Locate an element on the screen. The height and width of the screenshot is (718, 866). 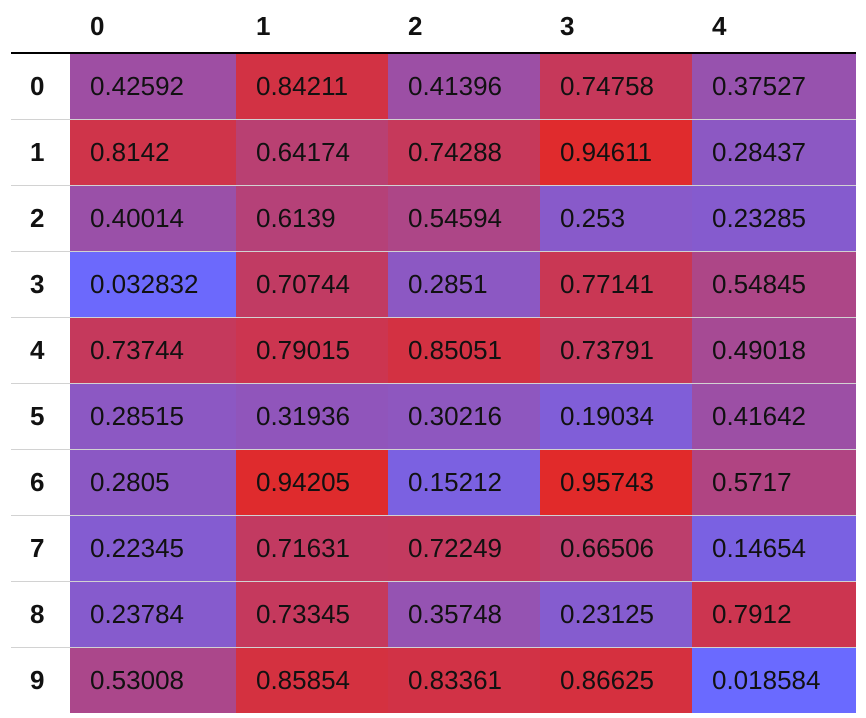
header-row: 0 1 2 3 4 is located at coordinates (433, 27).